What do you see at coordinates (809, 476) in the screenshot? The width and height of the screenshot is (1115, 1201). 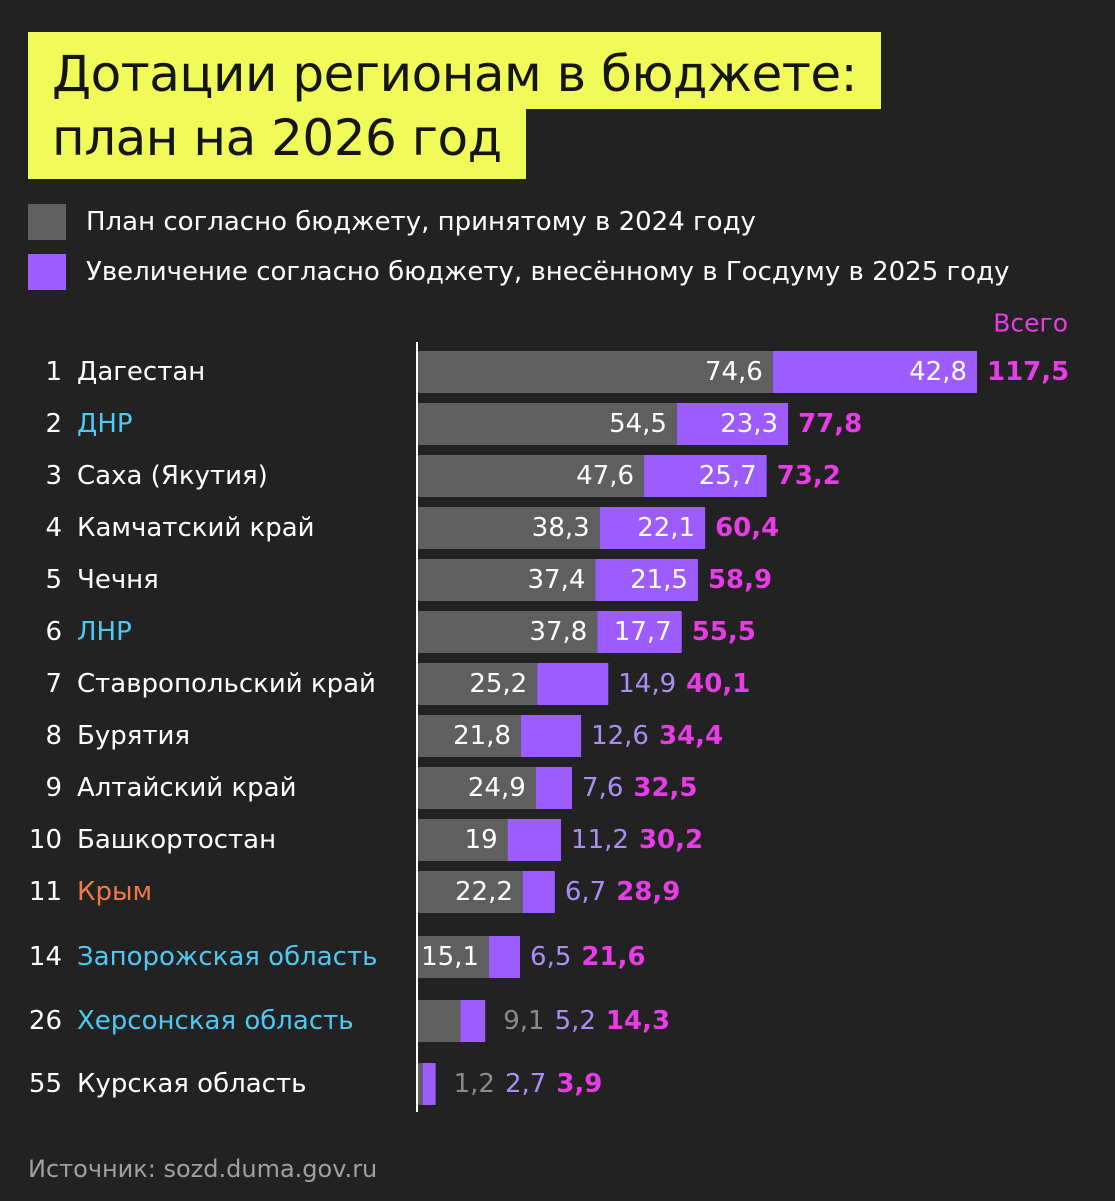 I see `value-label-total: 73,2` at bounding box center [809, 476].